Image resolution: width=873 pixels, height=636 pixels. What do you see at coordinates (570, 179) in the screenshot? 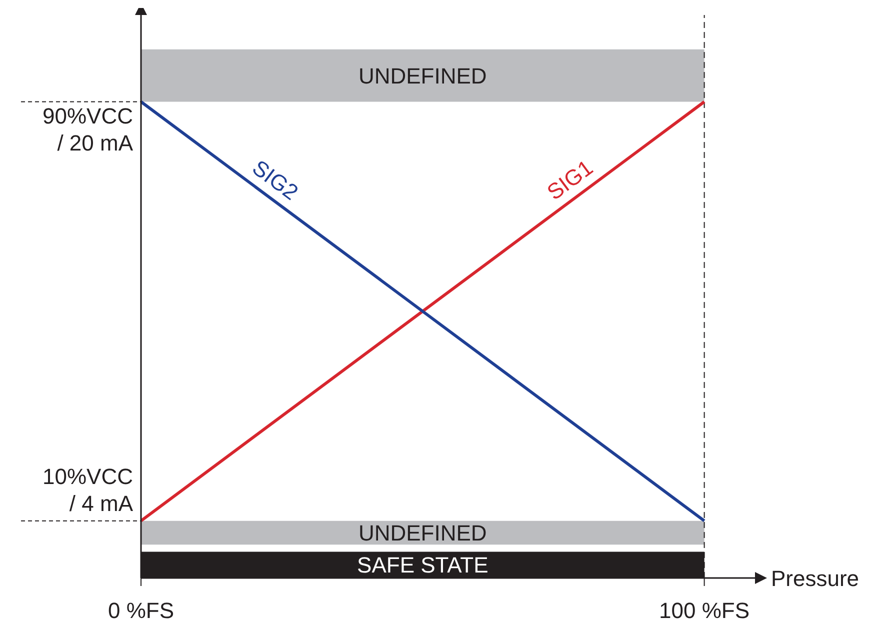
I see `text: SIG1` at bounding box center [570, 179].